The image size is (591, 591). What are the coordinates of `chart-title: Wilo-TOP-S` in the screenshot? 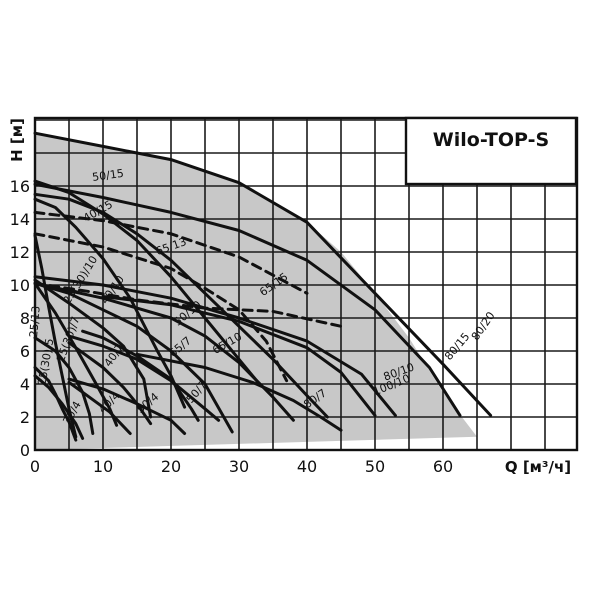 It's located at (491, 140).